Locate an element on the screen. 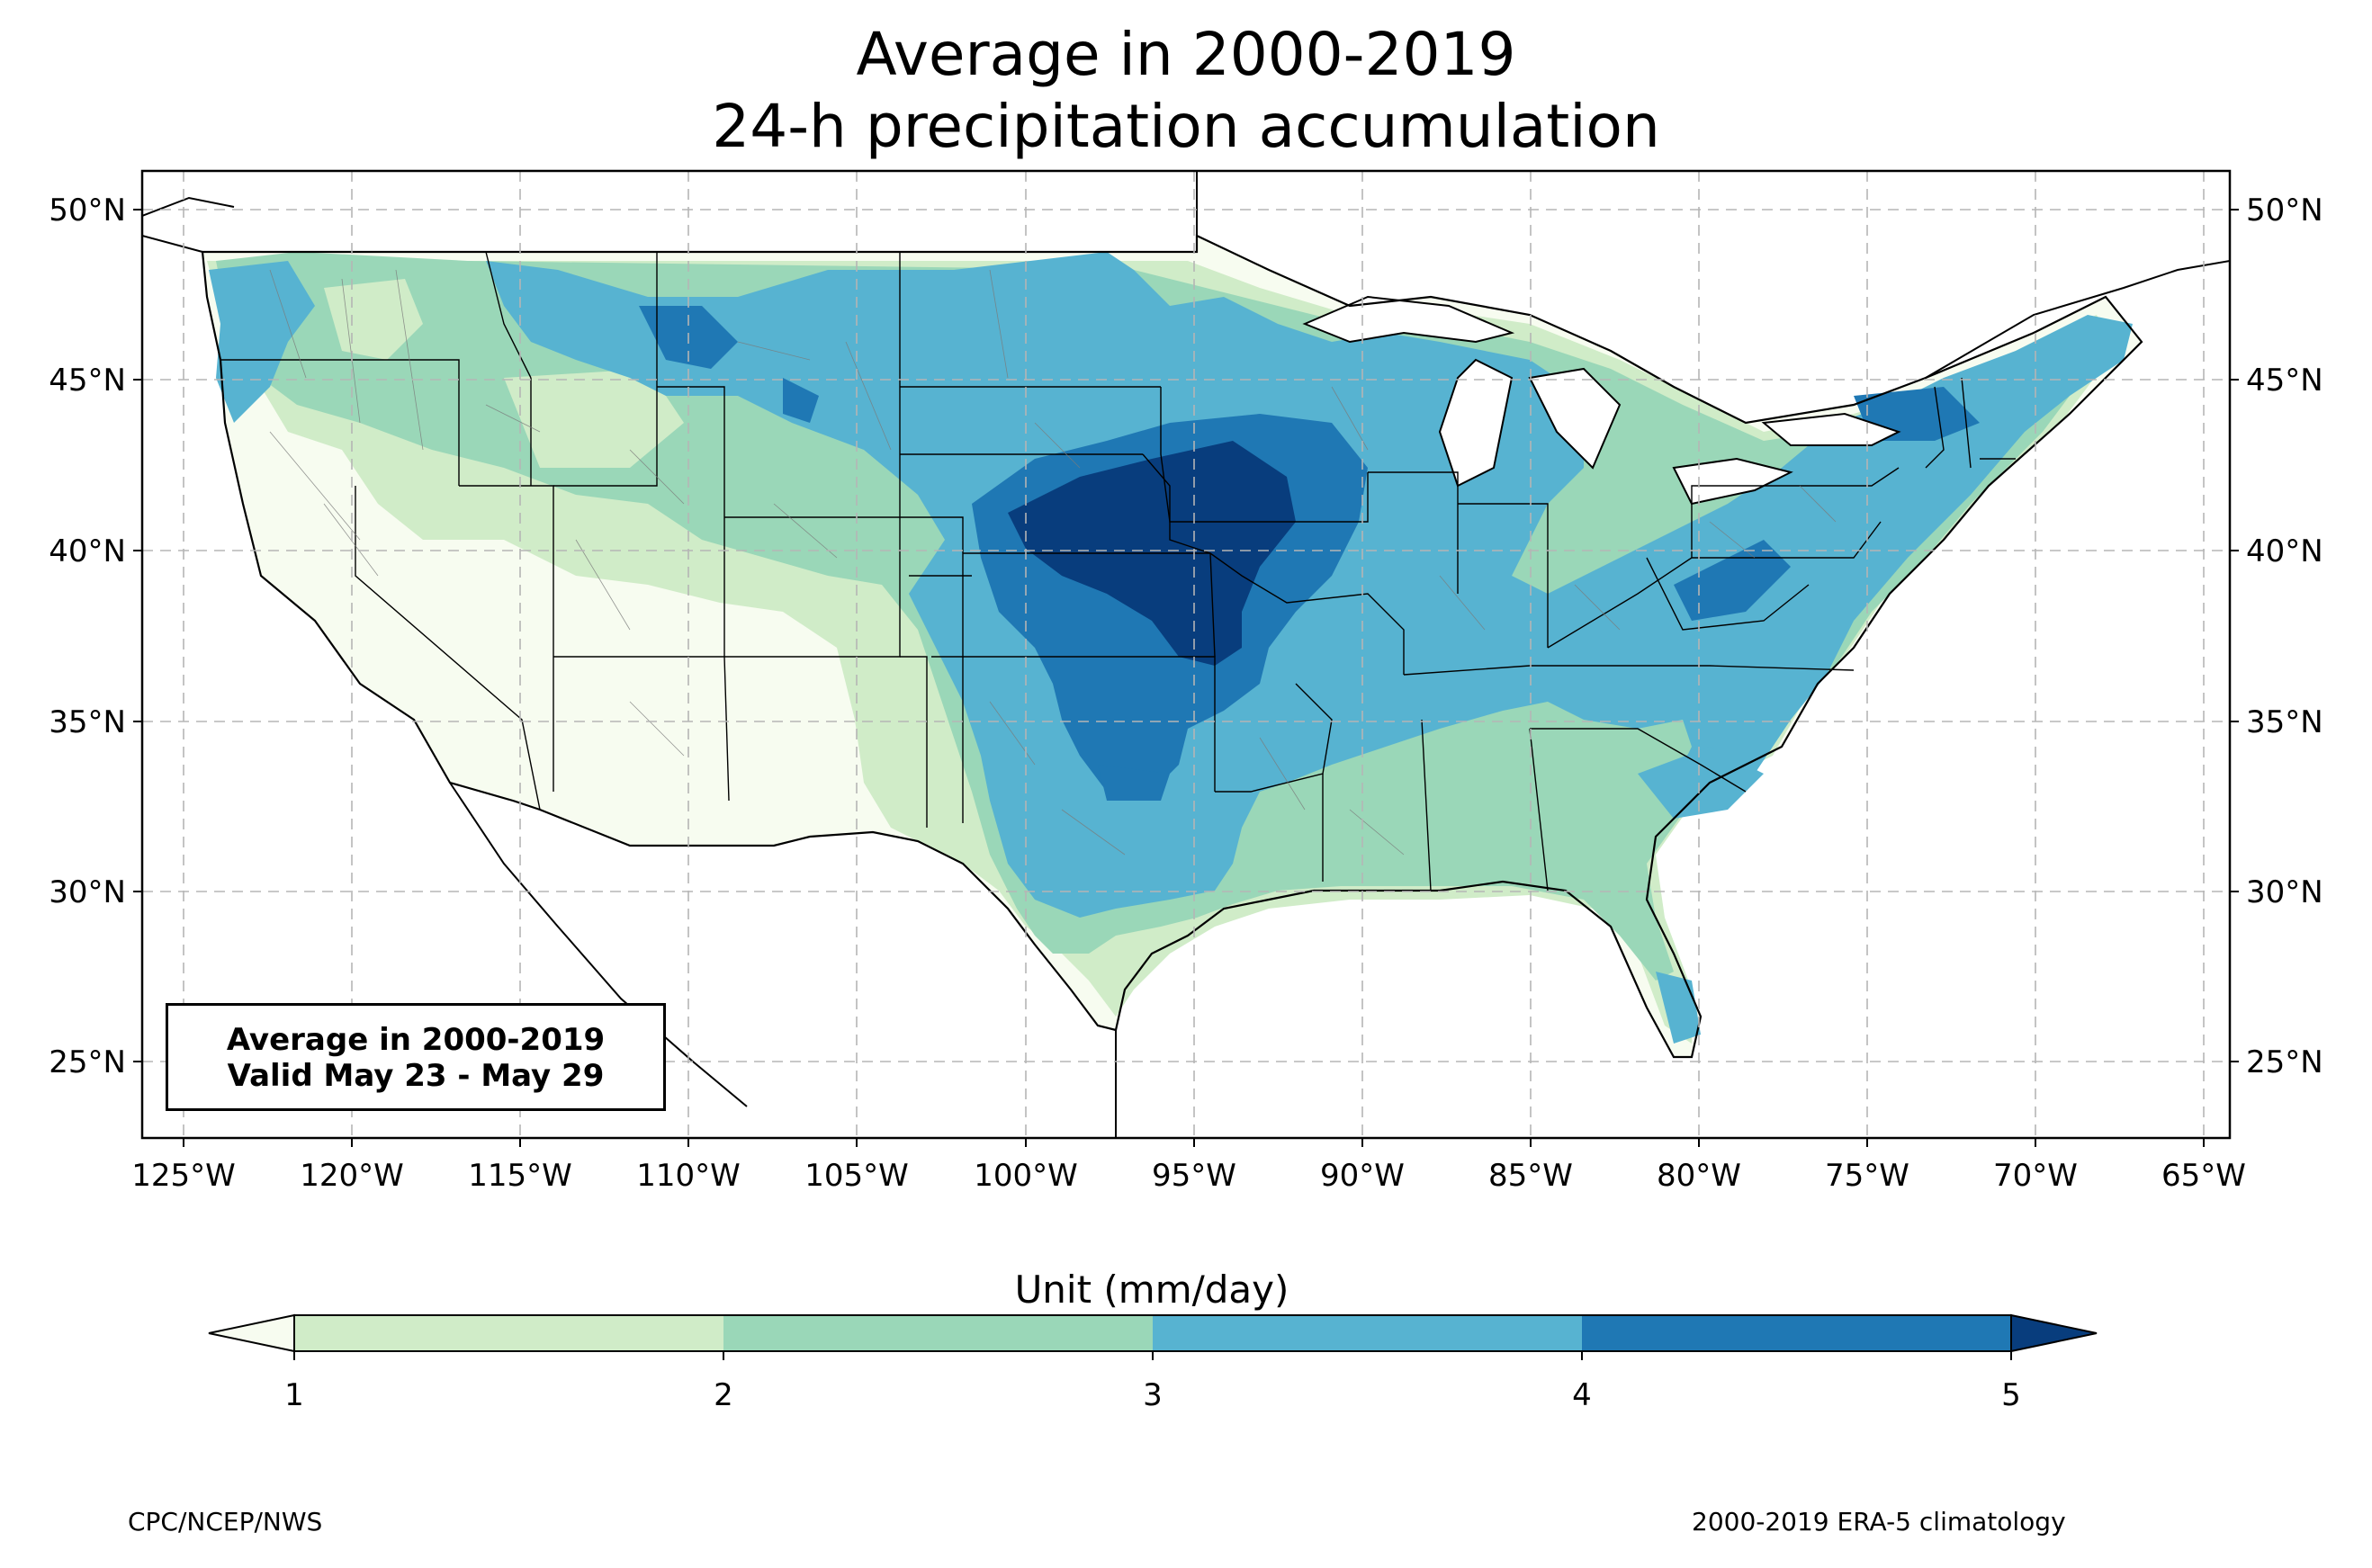 This screenshot has width=2372, height=1568. map-title-line2: 24-h precipitation accumulation is located at coordinates (1186, 126).